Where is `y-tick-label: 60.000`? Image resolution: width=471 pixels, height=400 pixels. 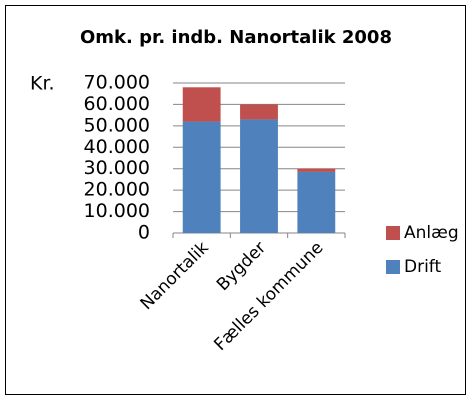
y-tick-label: 60.000 is located at coordinates (117, 104).